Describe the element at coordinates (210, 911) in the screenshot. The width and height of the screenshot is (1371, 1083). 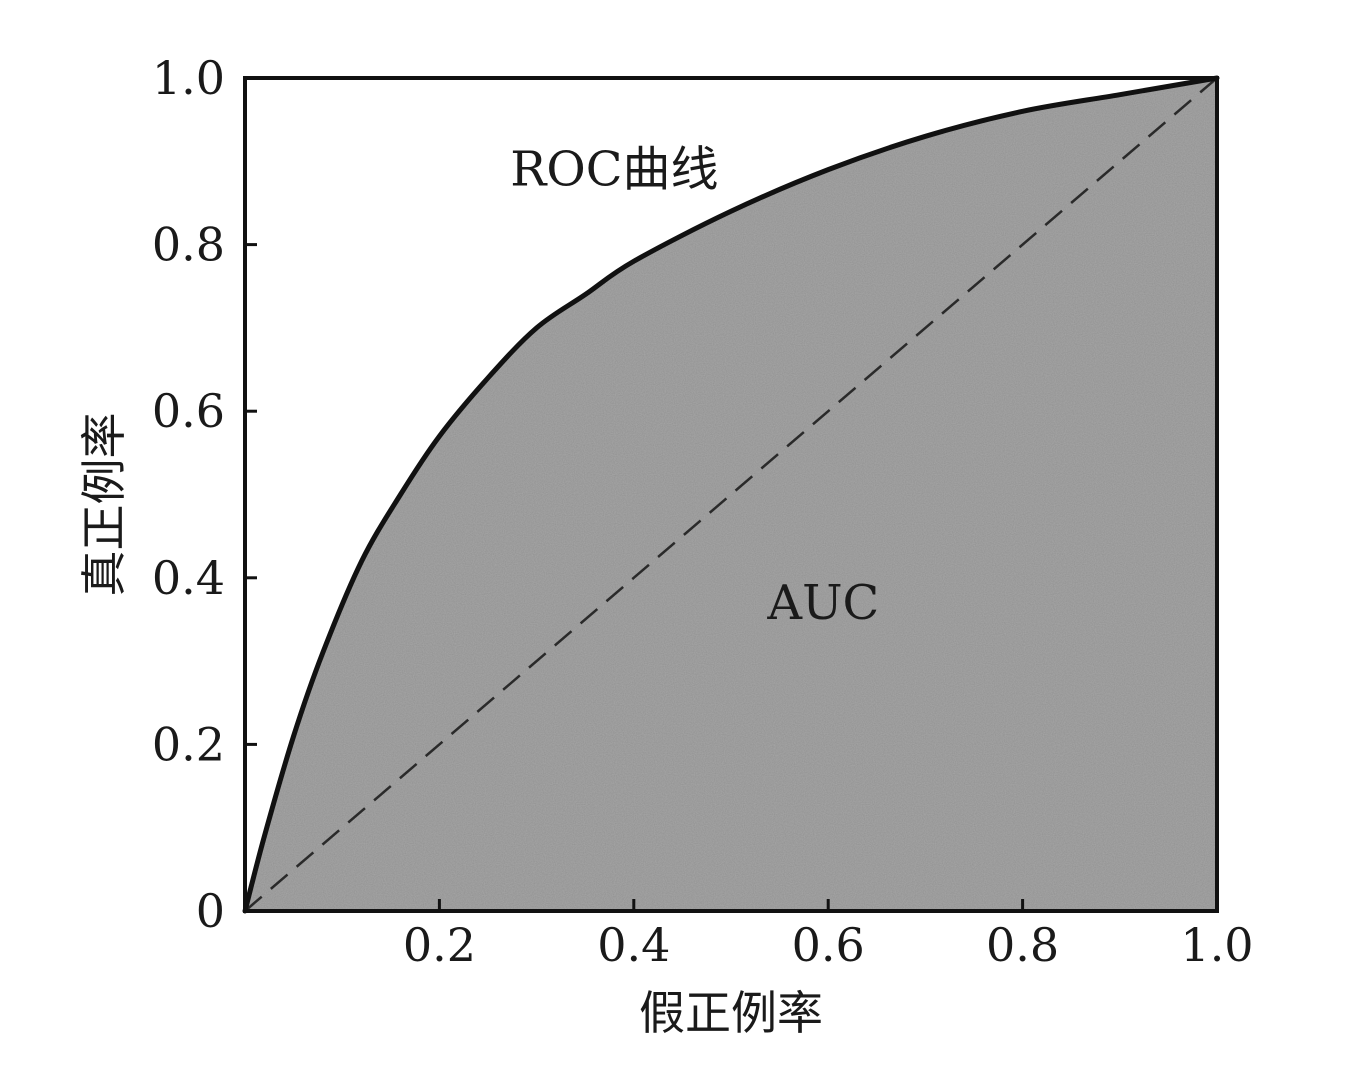
I see `y-tick-label: 0` at that location.